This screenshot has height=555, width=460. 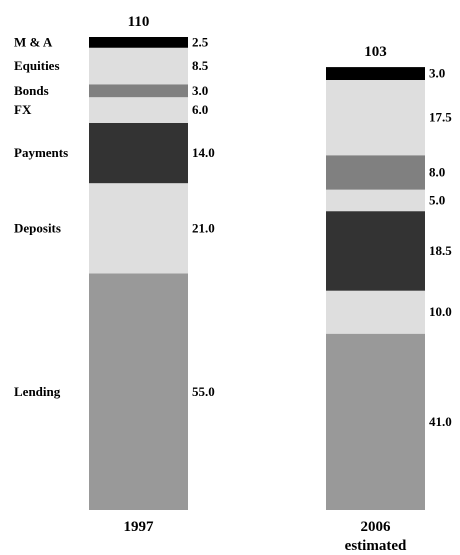 I want to click on bar-segment-payments-1997, so click(x=138, y=153).